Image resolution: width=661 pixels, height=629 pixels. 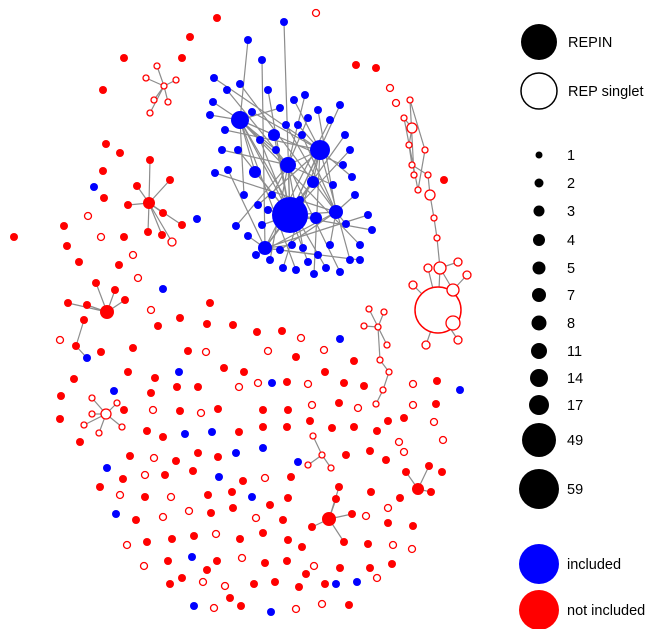 What do you see at coordinates (539, 609) in the screenshot?
I see `legend-color-symbol-not-included` at bounding box center [539, 609].